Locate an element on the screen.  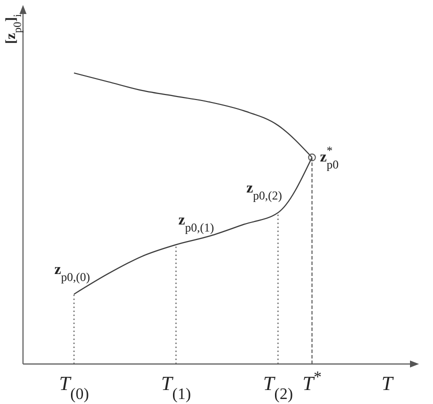
x-tick-label: T$_{(1)}$ is located at coordinates (176, 387).